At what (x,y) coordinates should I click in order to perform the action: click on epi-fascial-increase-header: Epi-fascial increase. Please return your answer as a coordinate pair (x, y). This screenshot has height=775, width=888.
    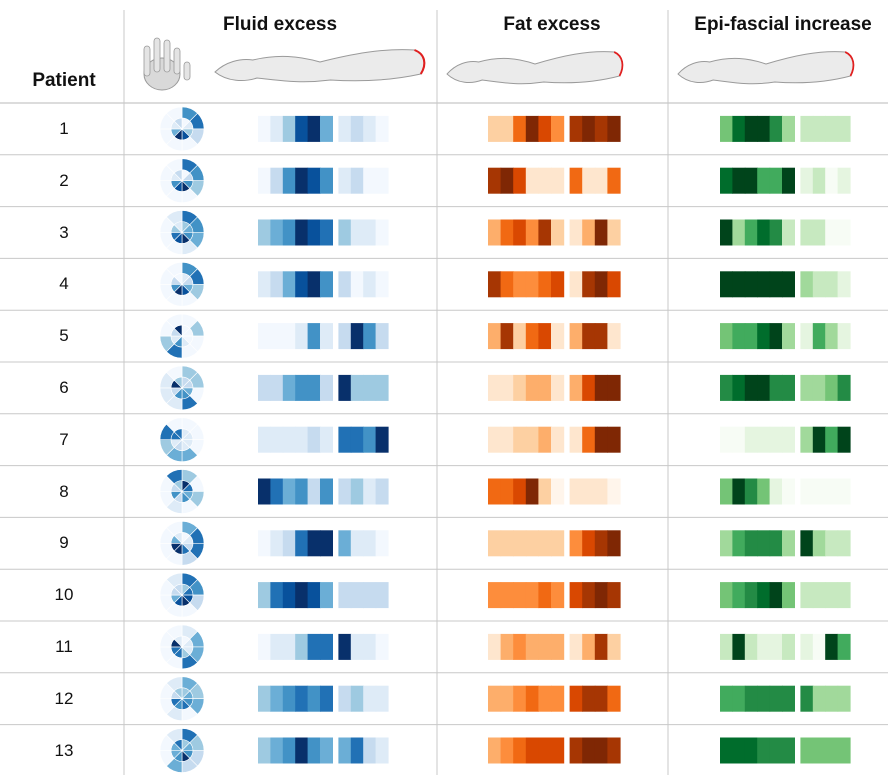
    Looking at the image, I should click on (783, 24).